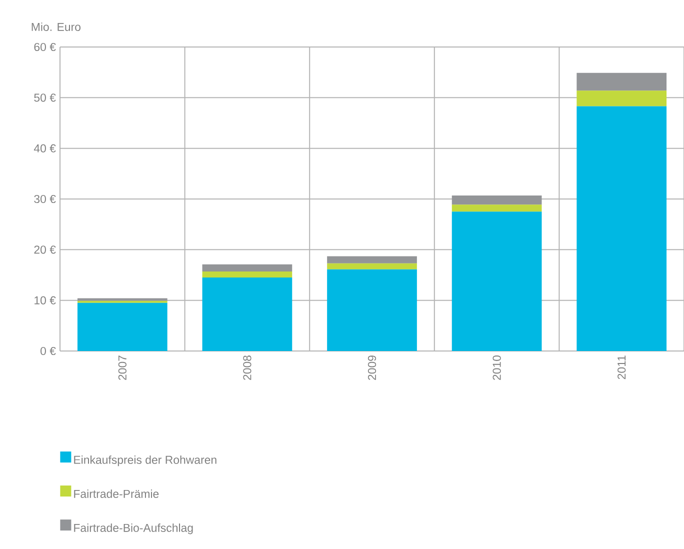 This screenshot has width=684, height=549. What do you see at coordinates (622, 368) in the screenshot?
I see `x-tick-label: 2011` at bounding box center [622, 368].